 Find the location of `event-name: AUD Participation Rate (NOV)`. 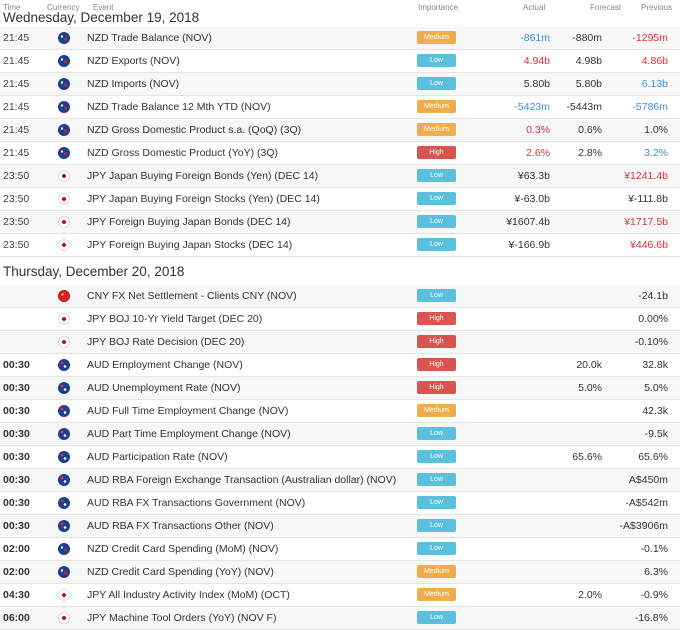

event-name: AUD Participation Rate (NOV) is located at coordinates (157, 457).